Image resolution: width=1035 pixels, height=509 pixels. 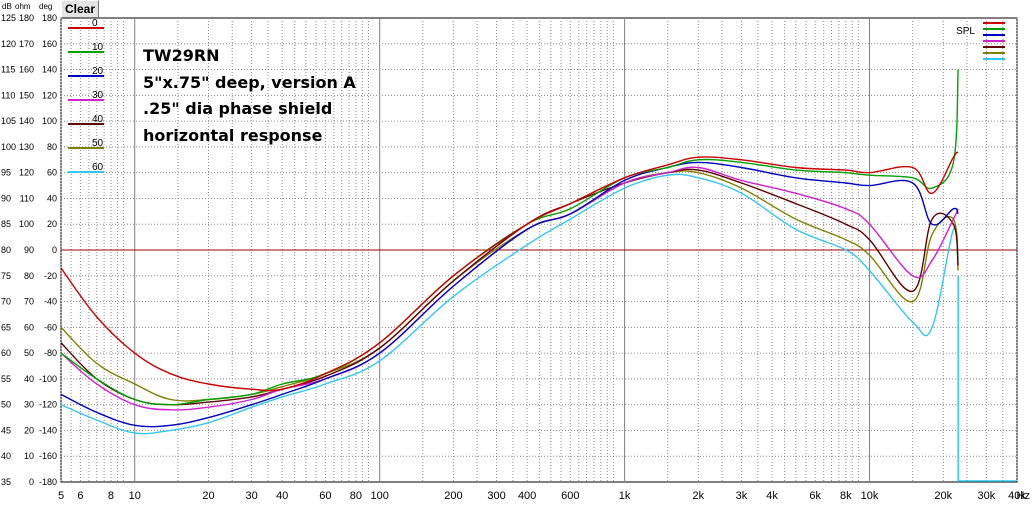 What do you see at coordinates (6, 482) in the screenshot?
I see `y-tick-db: 35` at bounding box center [6, 482].